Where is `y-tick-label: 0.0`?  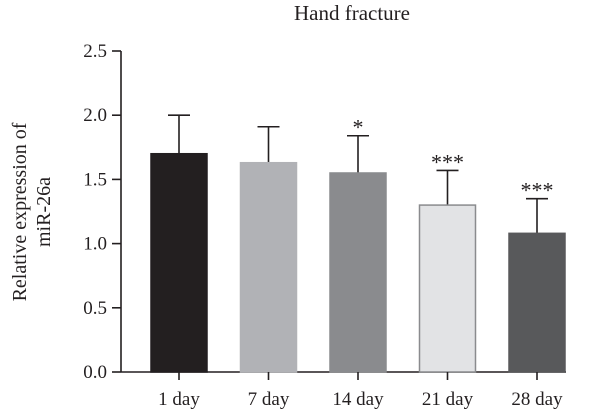
y-tick-label: 0.0 is located at coordinates (95, 372).